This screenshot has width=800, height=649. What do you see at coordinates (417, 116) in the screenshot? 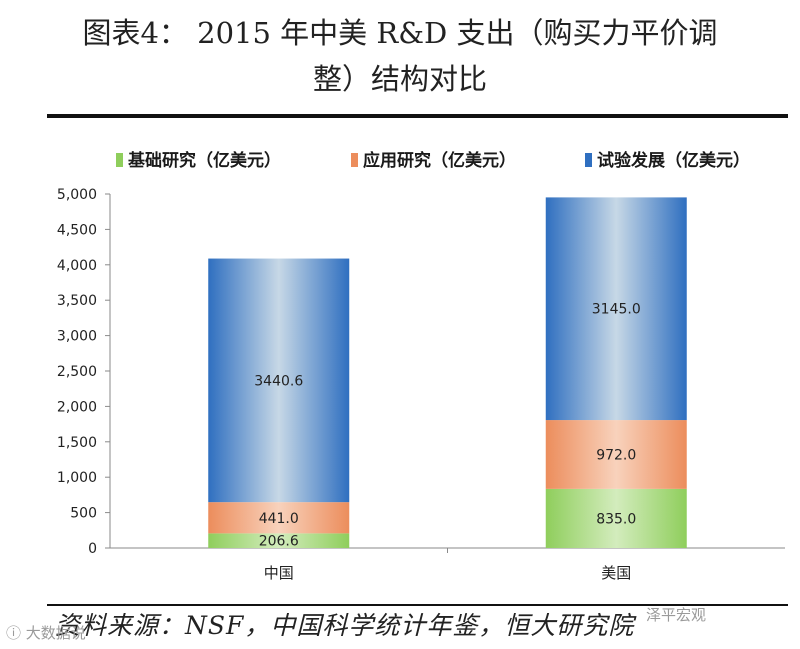
I see `top-divider` at bounding box center [417, 116].